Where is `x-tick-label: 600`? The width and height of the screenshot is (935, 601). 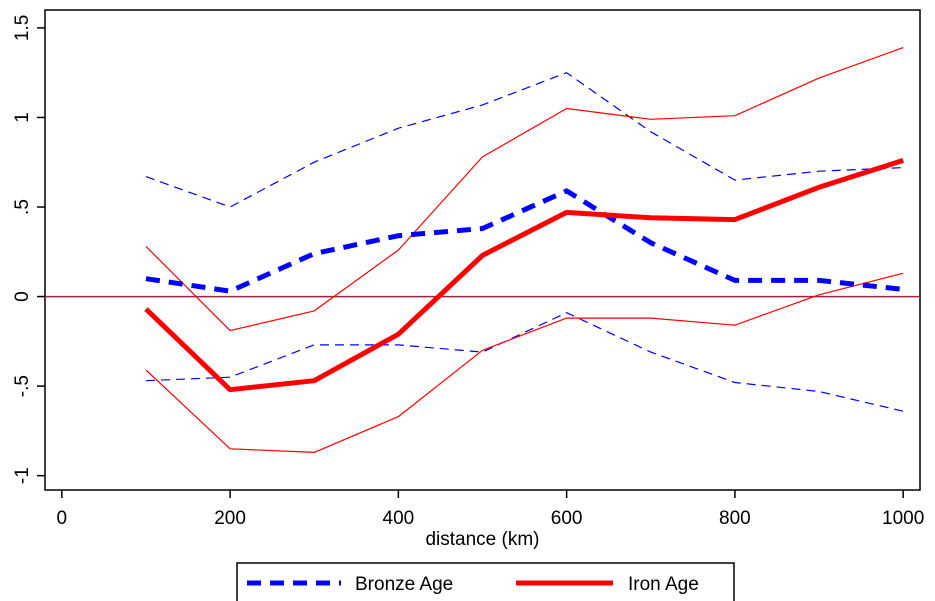 x-tick-label: 600 is located at coordinates (567, 518).